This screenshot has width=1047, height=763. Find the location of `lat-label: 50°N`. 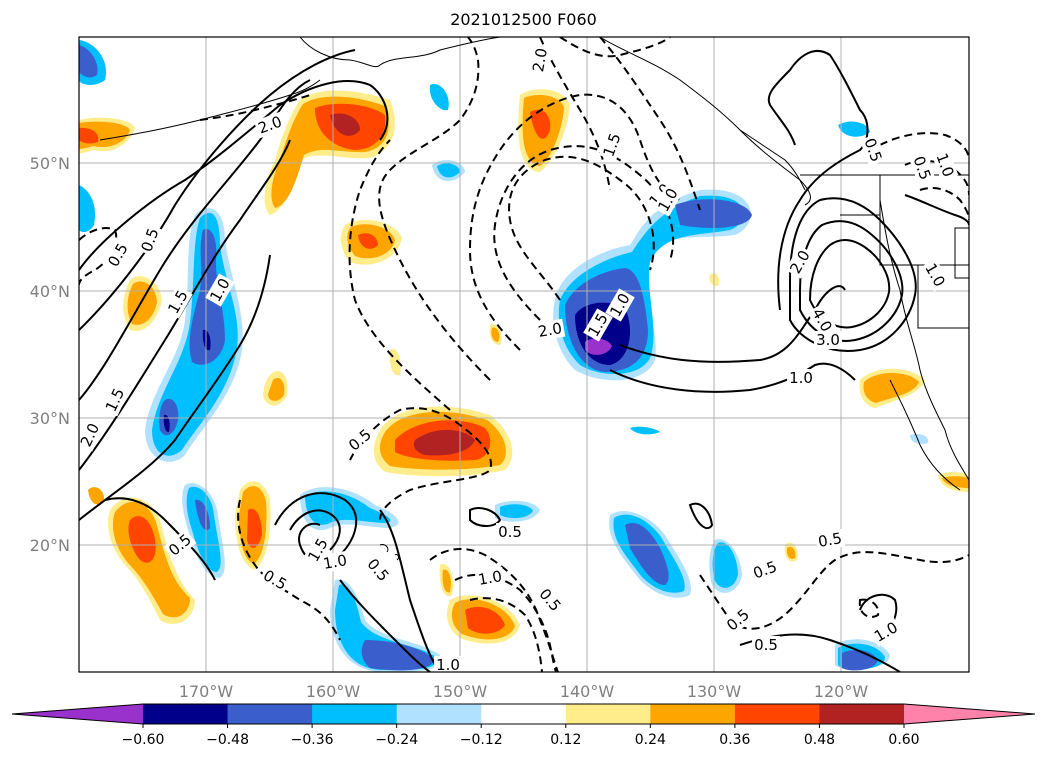

lat-label: 50°N is located at coordinates (50, 163).